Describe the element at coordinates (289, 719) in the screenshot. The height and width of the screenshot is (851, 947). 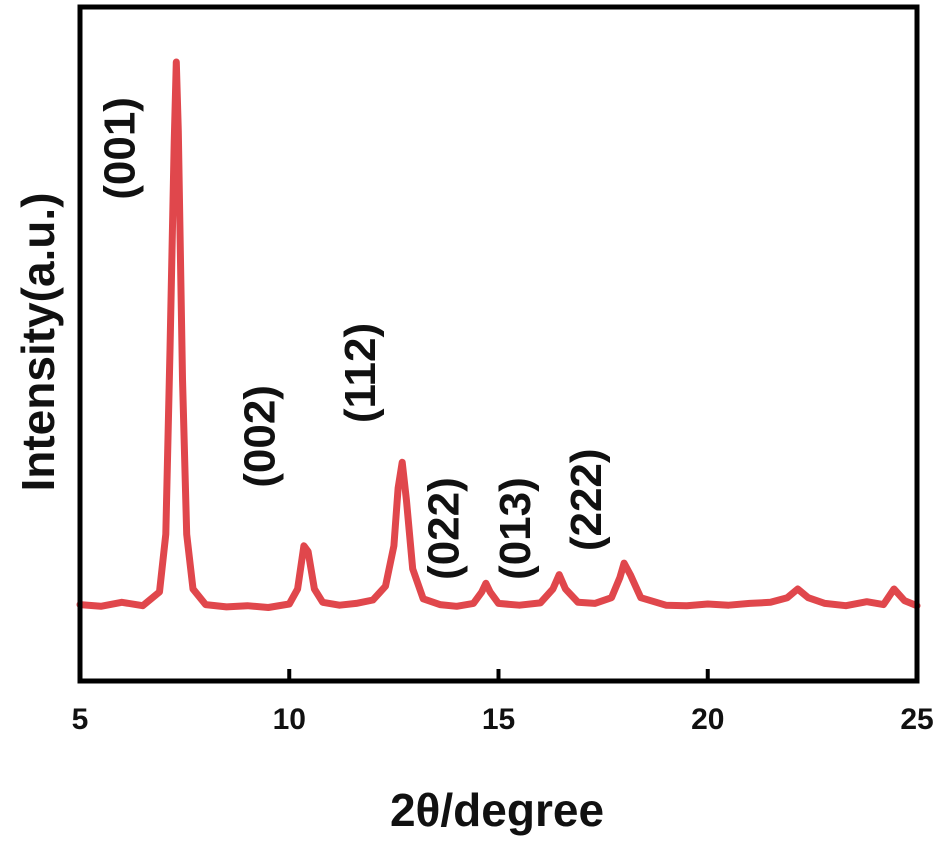
I see `x-tick-label: 10` at that location.